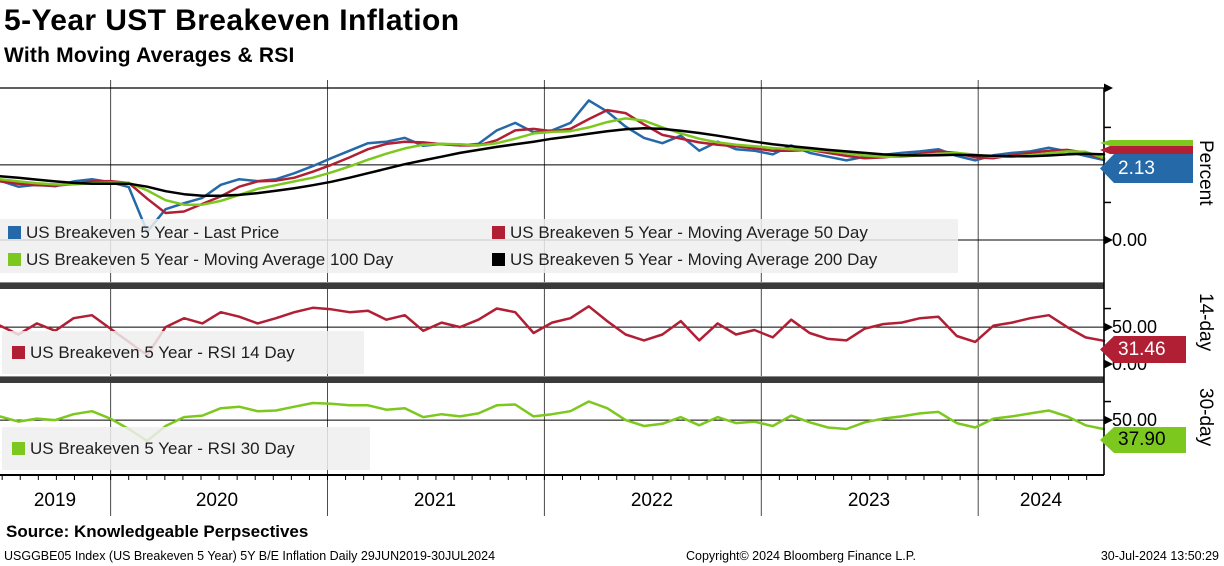  Describe the element at coordinates (435, 500) in the screenshot. I see `x-tick-2021: 2021` at that location.